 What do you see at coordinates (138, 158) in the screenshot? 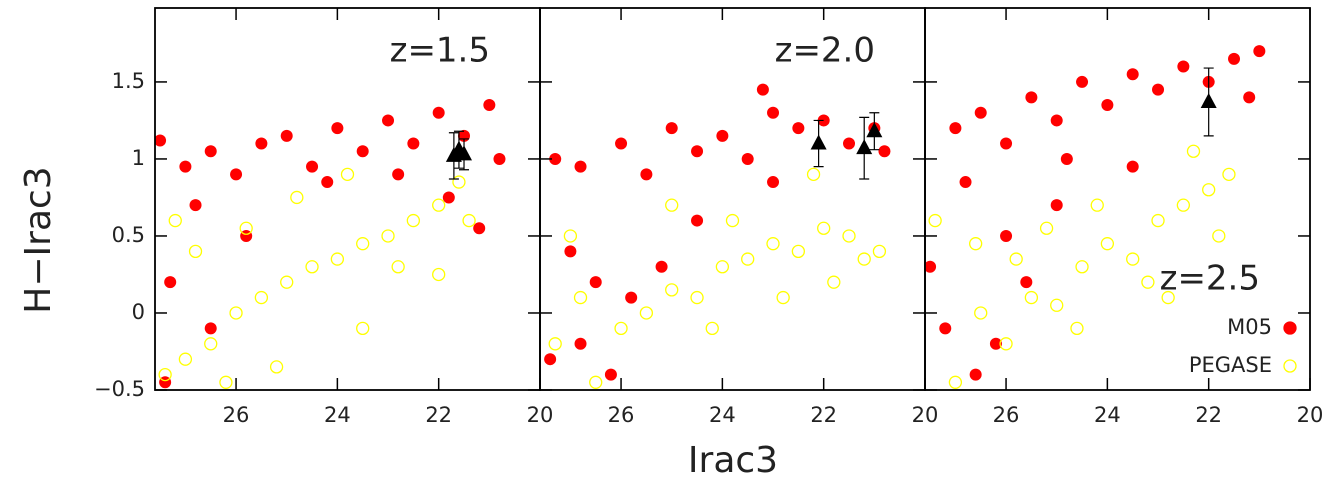
I see `y-tick-label: 1` at bounding box center [138, 158].